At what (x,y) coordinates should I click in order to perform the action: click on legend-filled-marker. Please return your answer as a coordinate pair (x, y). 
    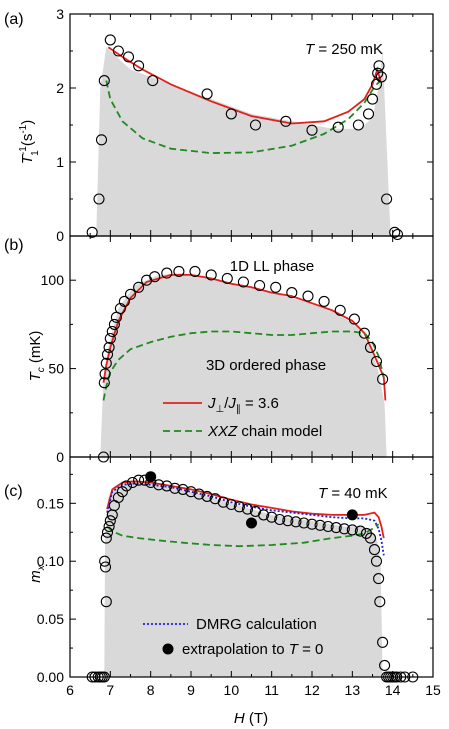
    Looking at the image, I should click on (168, 649).